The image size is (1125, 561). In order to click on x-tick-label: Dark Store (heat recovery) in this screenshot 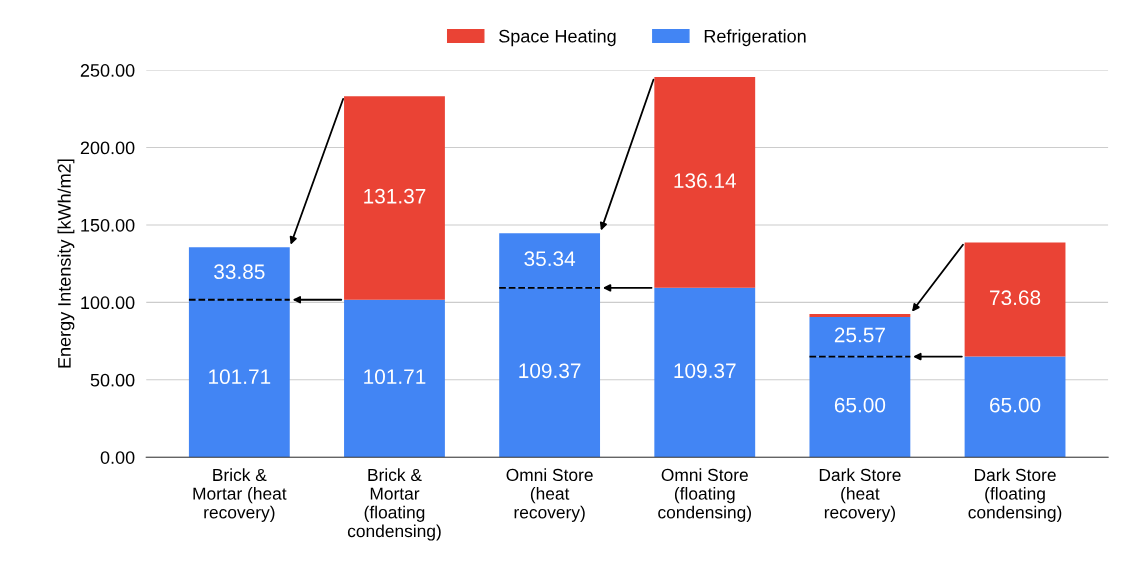, I will do `click(860, 495)`.